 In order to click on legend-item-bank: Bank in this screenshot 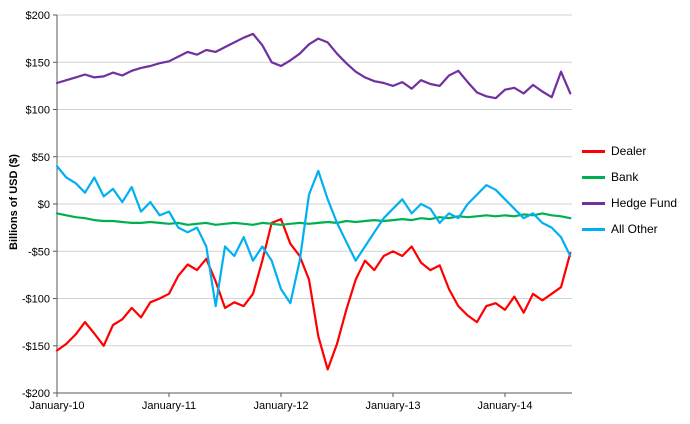, I will do `click(629, 177)`.